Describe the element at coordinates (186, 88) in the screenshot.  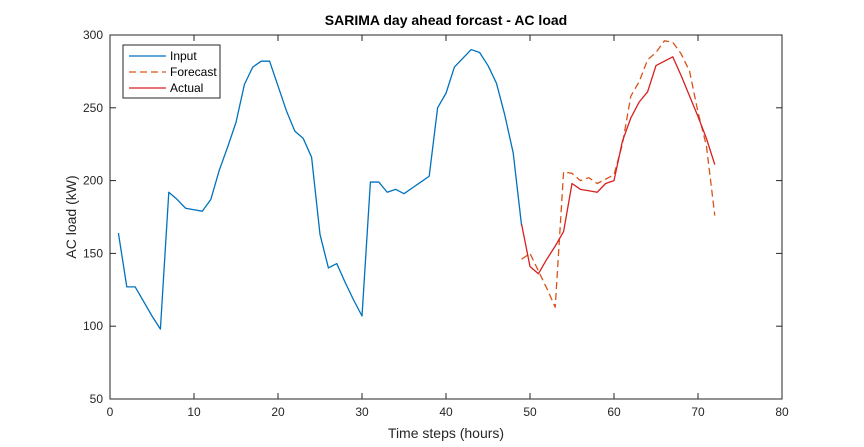
I see `legend-label-actual: Actual` at that location.